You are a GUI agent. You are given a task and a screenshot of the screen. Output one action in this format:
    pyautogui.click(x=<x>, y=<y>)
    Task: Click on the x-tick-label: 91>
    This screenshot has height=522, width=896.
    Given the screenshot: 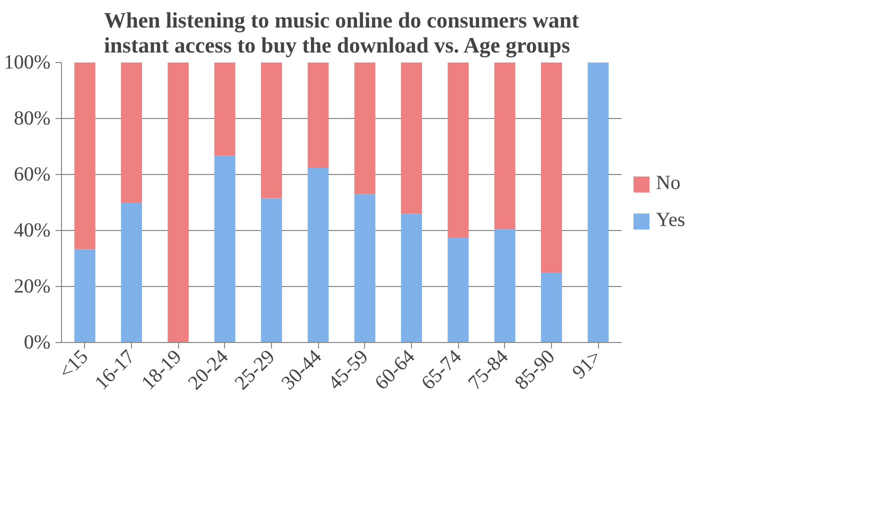 What is the action you would take?
    pyautogui.click(x=587, y=365)
    